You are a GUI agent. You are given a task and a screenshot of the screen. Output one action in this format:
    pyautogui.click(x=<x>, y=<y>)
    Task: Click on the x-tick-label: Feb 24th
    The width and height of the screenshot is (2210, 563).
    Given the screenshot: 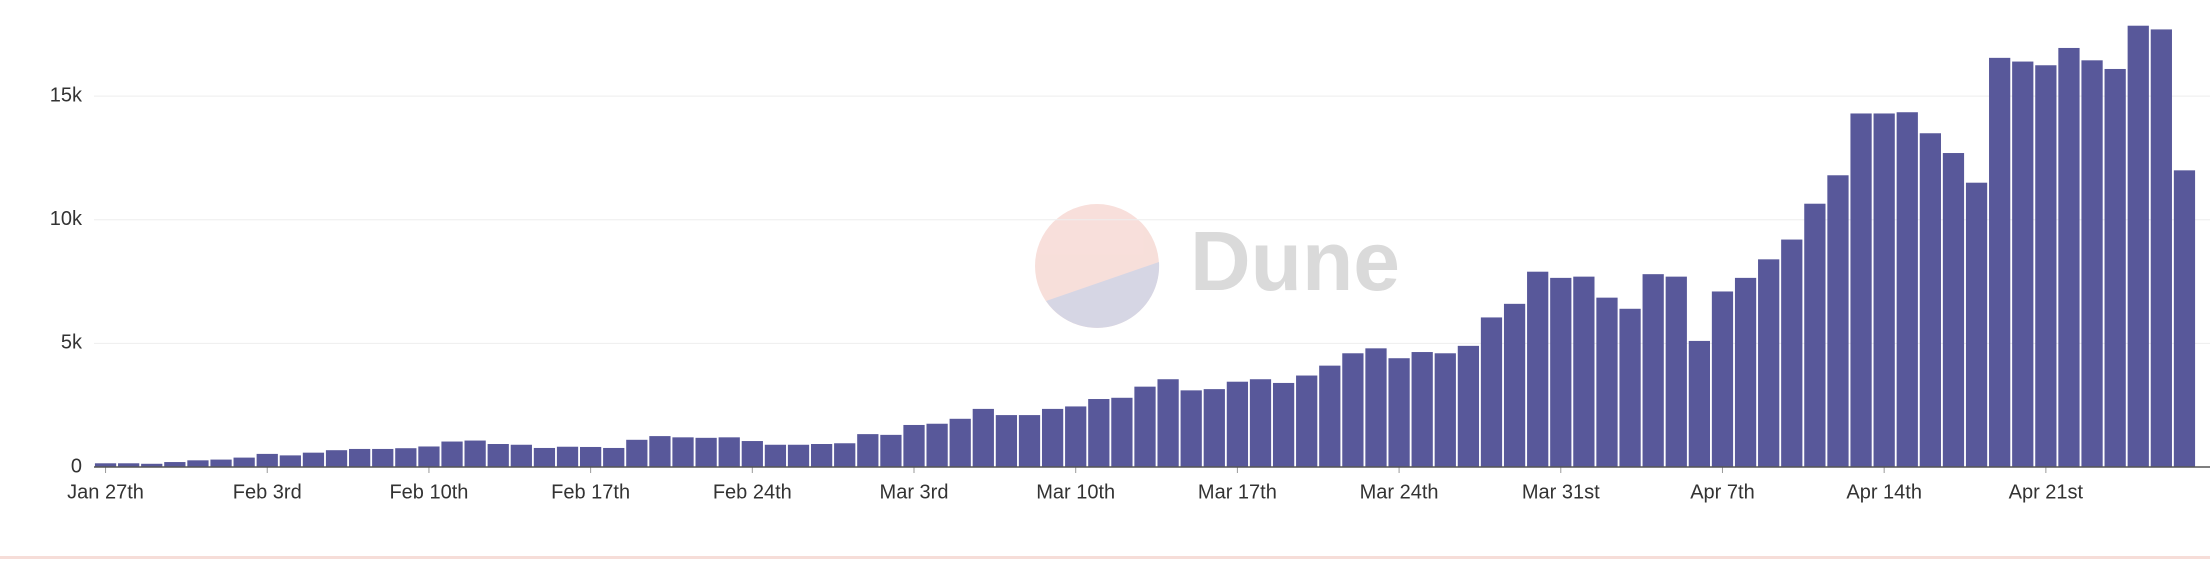 What is the action you would take?
    pyautogui.click(x=752, y=492)
    